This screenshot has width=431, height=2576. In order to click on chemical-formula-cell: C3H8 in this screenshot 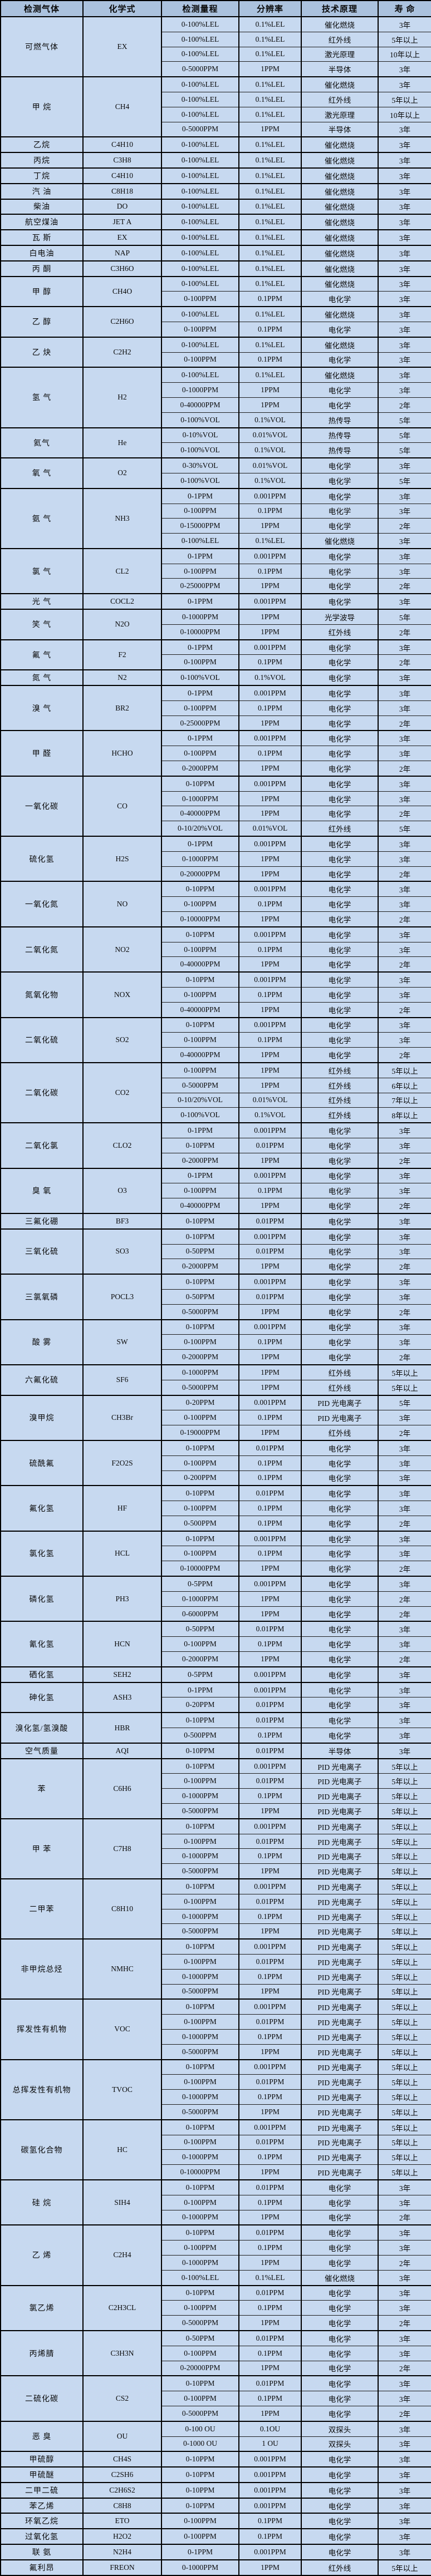, I will do `click(122, 160)`.